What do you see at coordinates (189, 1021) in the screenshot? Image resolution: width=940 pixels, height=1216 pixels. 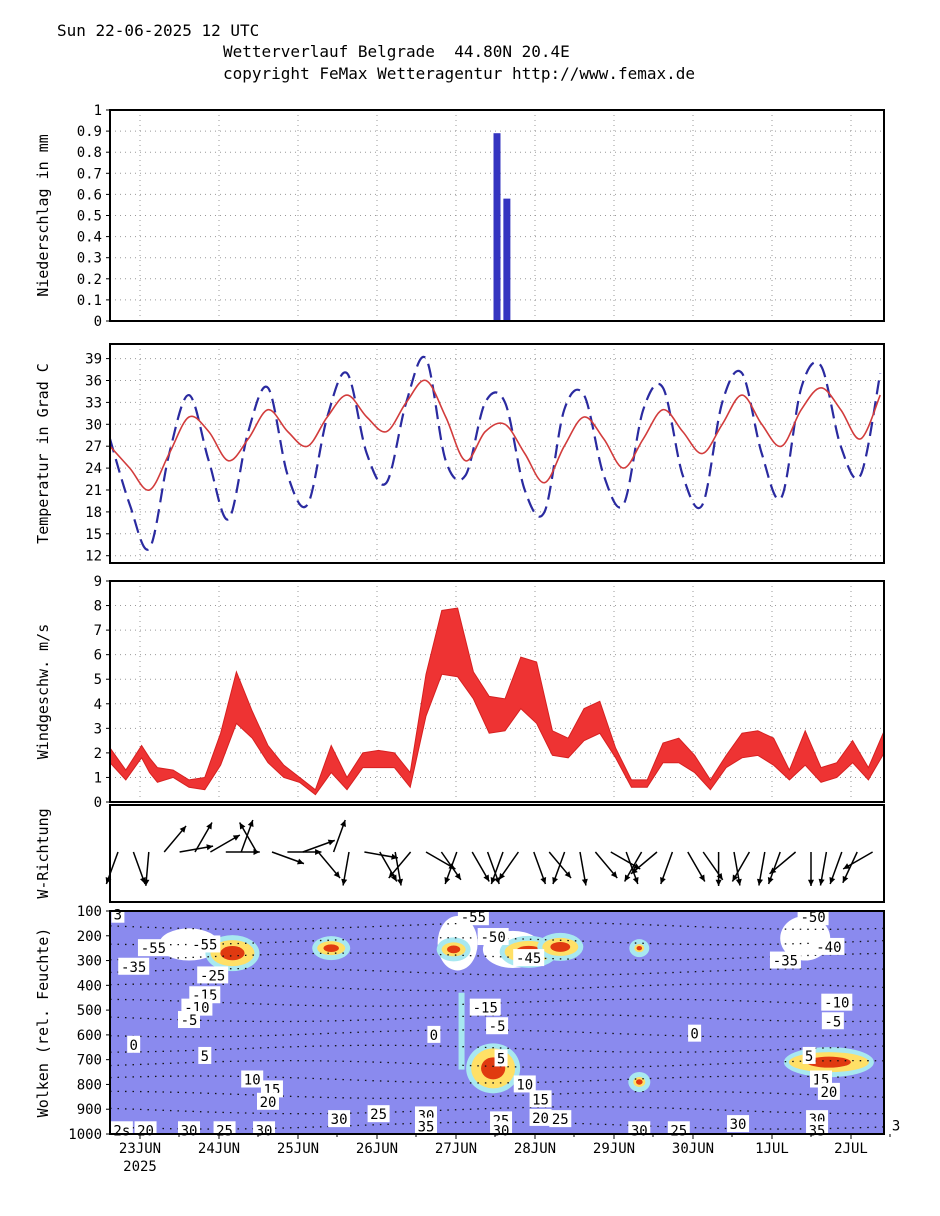 I see `contour-label: -5` at bounding box center [189, 1021].